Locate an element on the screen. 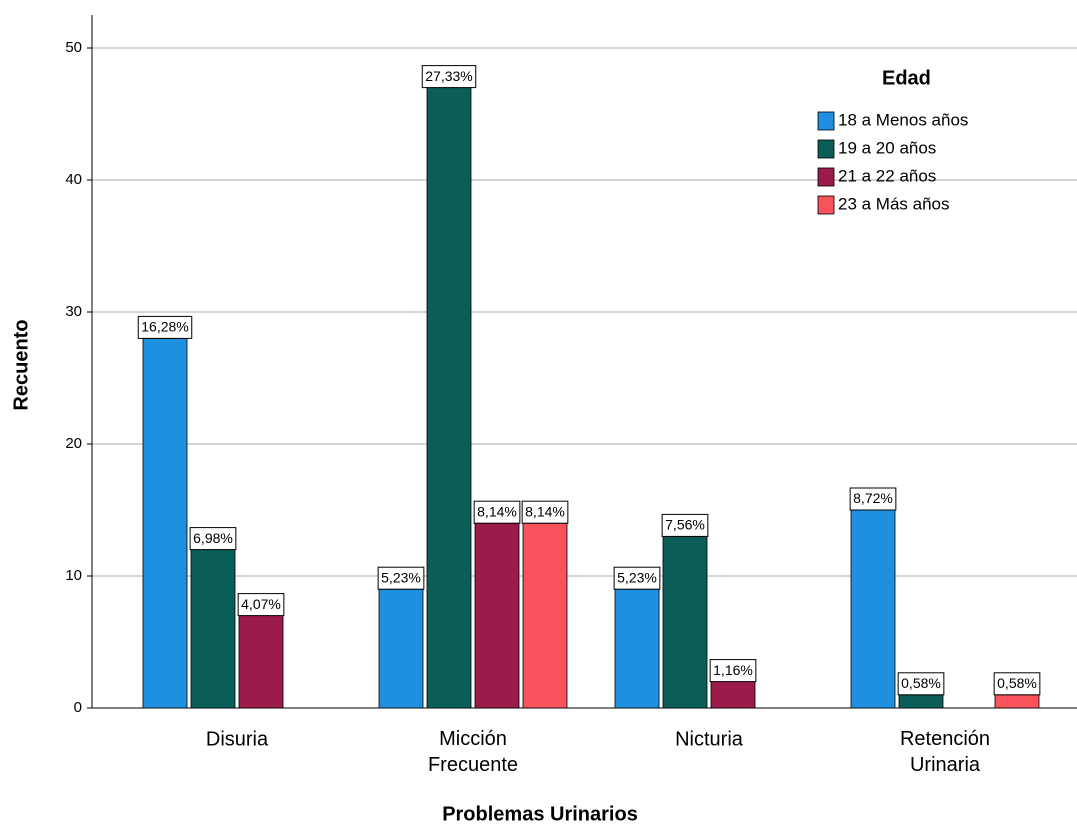 Image resolution: width=1077 pixels, height=829 pixels. y-tick-label: 20 is located at coordinates (73, 443).